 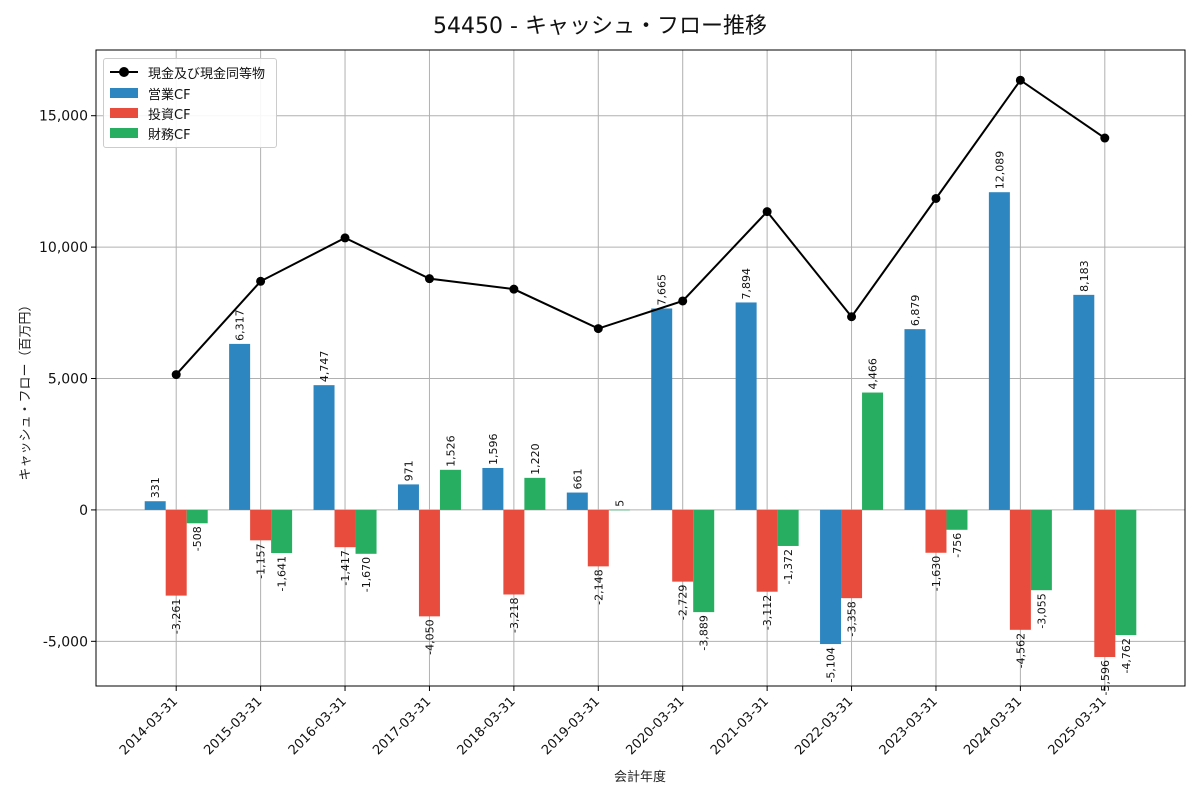 What do you see at coordinates (577, 479) in the screenshot?
I see `bar-value-label: 661` at bounding box center [577, 479].